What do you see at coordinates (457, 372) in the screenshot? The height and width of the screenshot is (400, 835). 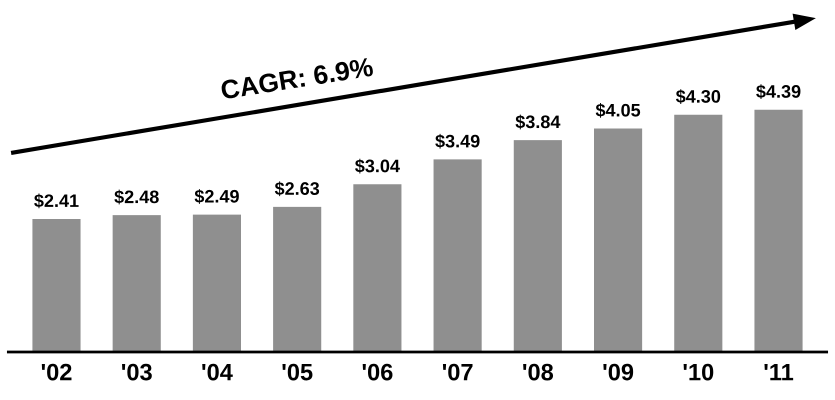 I see `x-tick-label: '07` at bounding box center [457, 372].